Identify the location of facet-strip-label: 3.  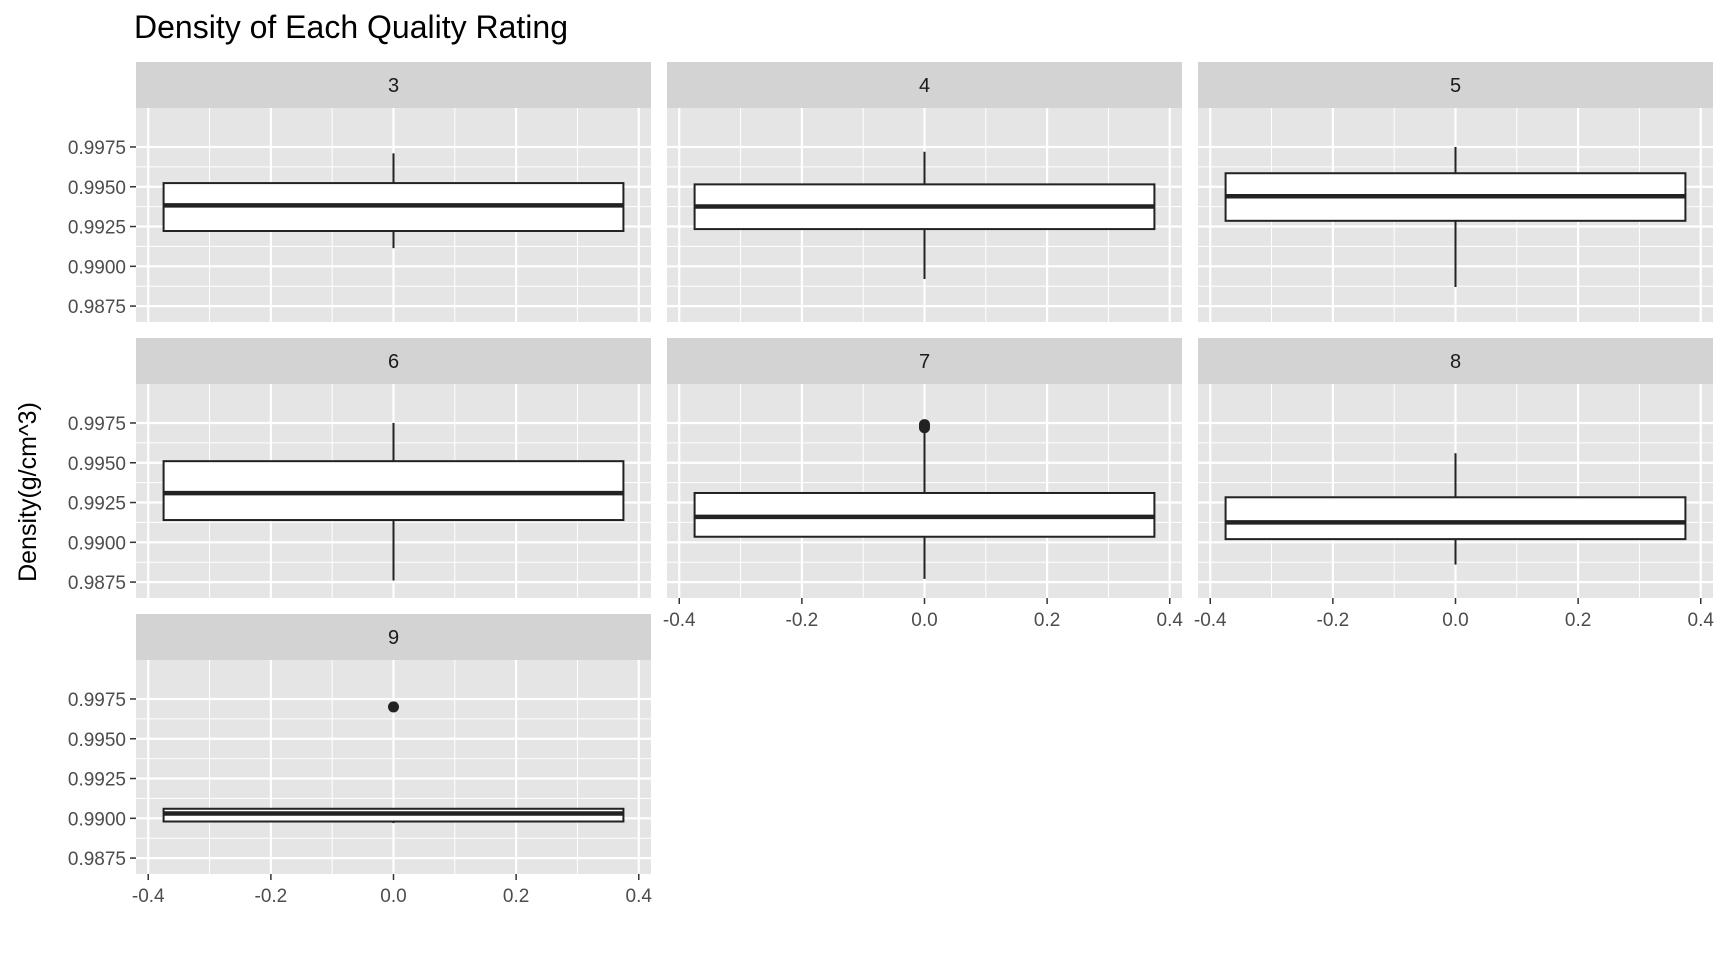
(393, 86).